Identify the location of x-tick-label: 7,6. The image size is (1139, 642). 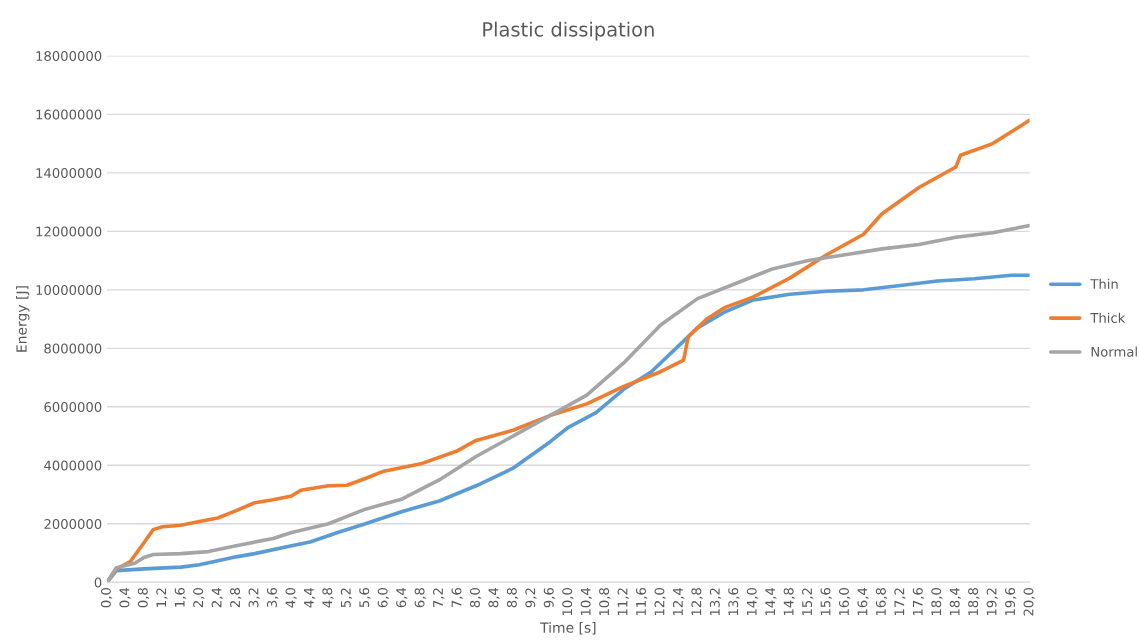
(457, 597).